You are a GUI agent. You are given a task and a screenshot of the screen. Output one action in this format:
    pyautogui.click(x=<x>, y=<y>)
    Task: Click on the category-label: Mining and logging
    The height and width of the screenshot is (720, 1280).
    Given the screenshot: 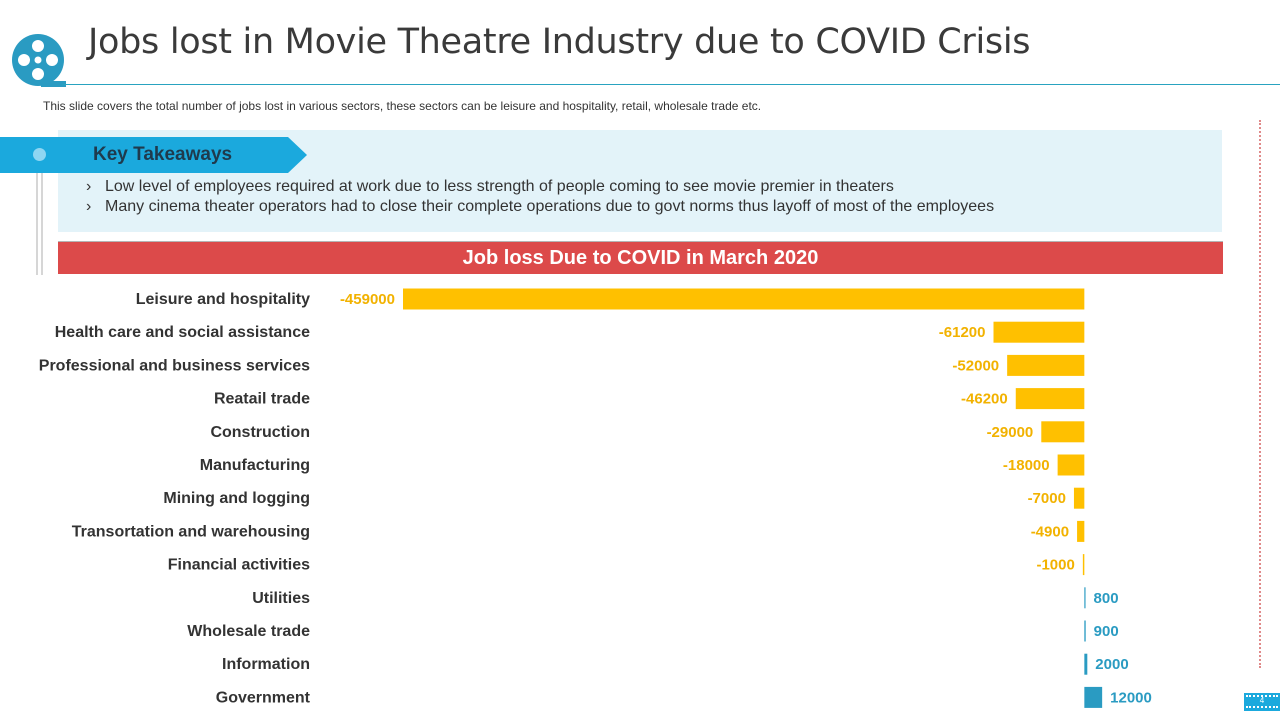 What is the action you would take?
    pyautogui.click(x=236, y=498)
    